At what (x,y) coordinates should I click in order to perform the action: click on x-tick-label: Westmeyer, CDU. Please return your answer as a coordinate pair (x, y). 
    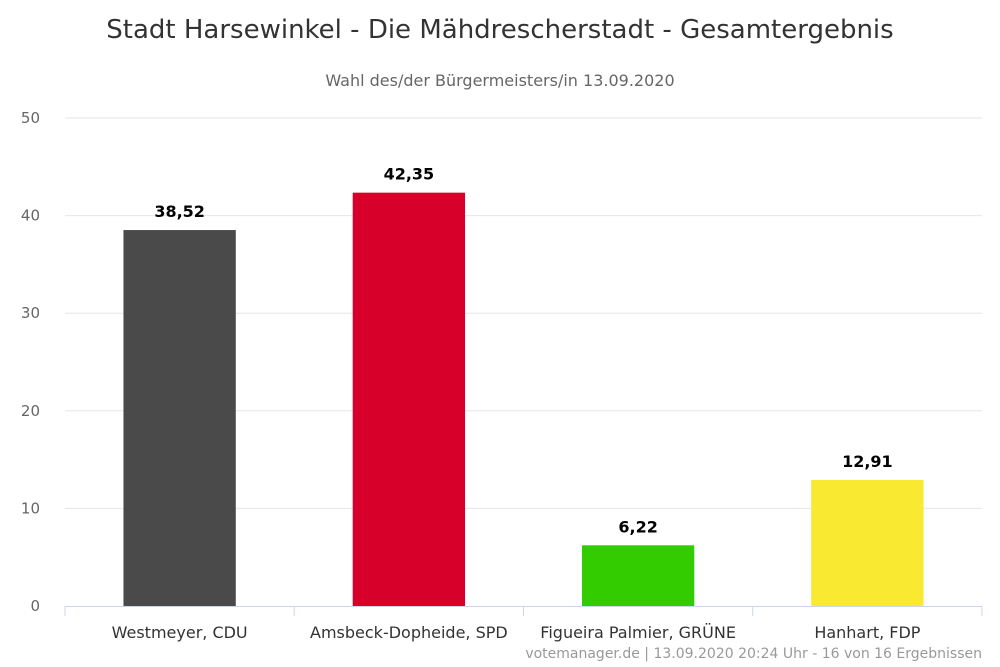
    Looking at the image, I should click on (180, 632).